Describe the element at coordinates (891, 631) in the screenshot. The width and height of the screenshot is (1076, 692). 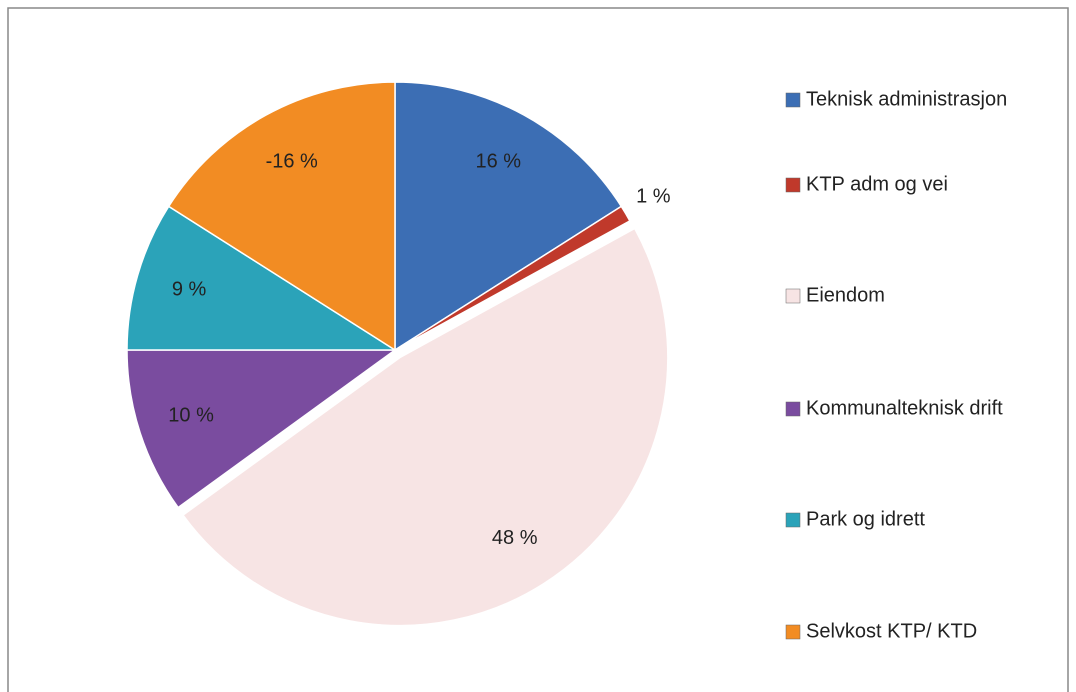
I see `legend-label: Selvkost KTP/ KTD` at that location.